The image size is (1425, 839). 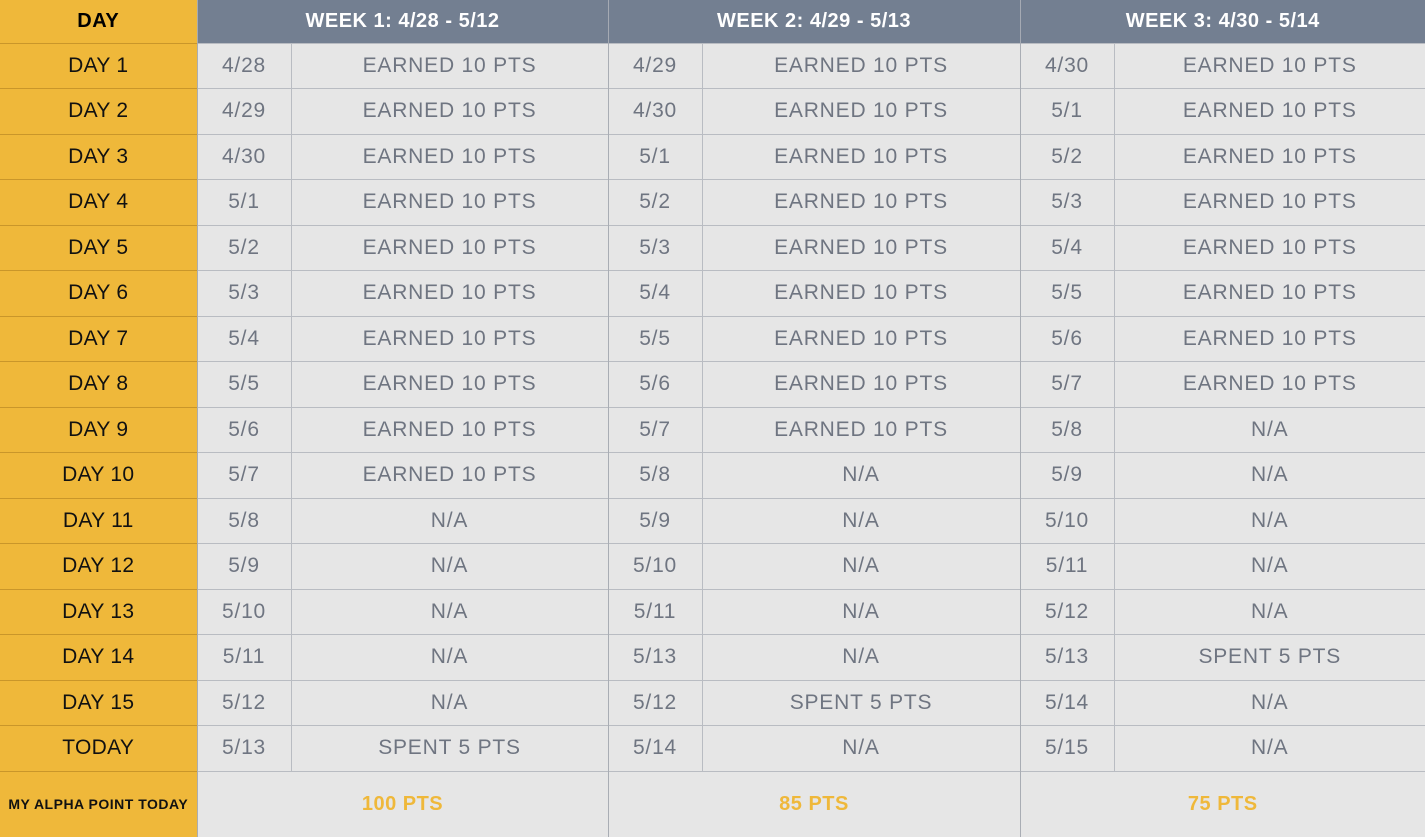 I want to click on alpha-point-label: MY ALPHA POINT TODAY, so click(x=98, y=803).